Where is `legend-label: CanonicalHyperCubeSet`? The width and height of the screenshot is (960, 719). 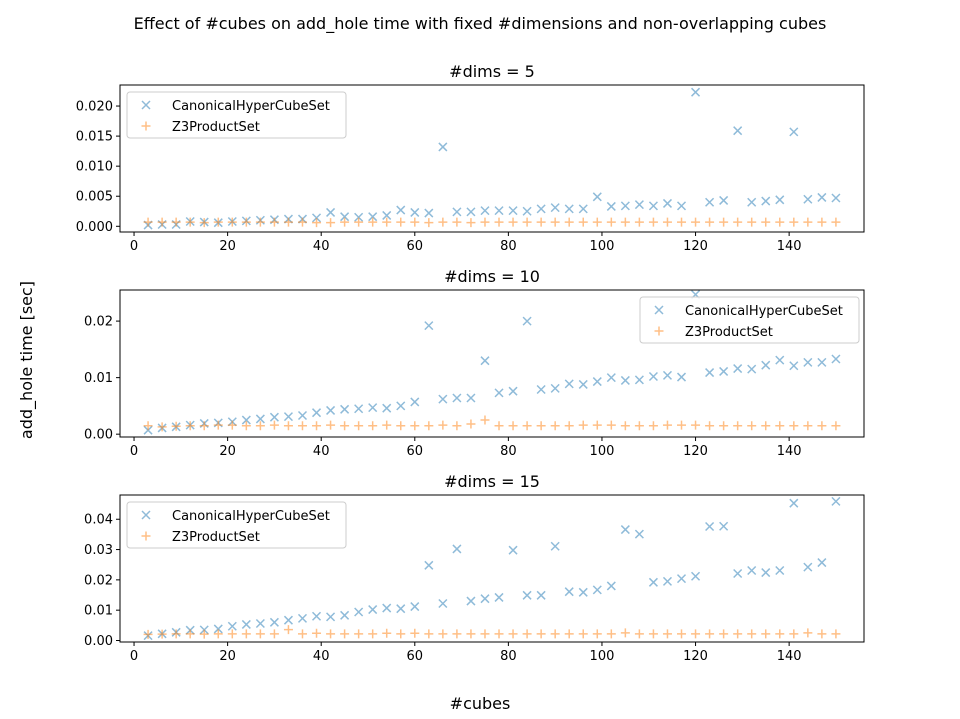 legend-label: CanonicalHyperCubeSet is located at coordinates (764, 311).